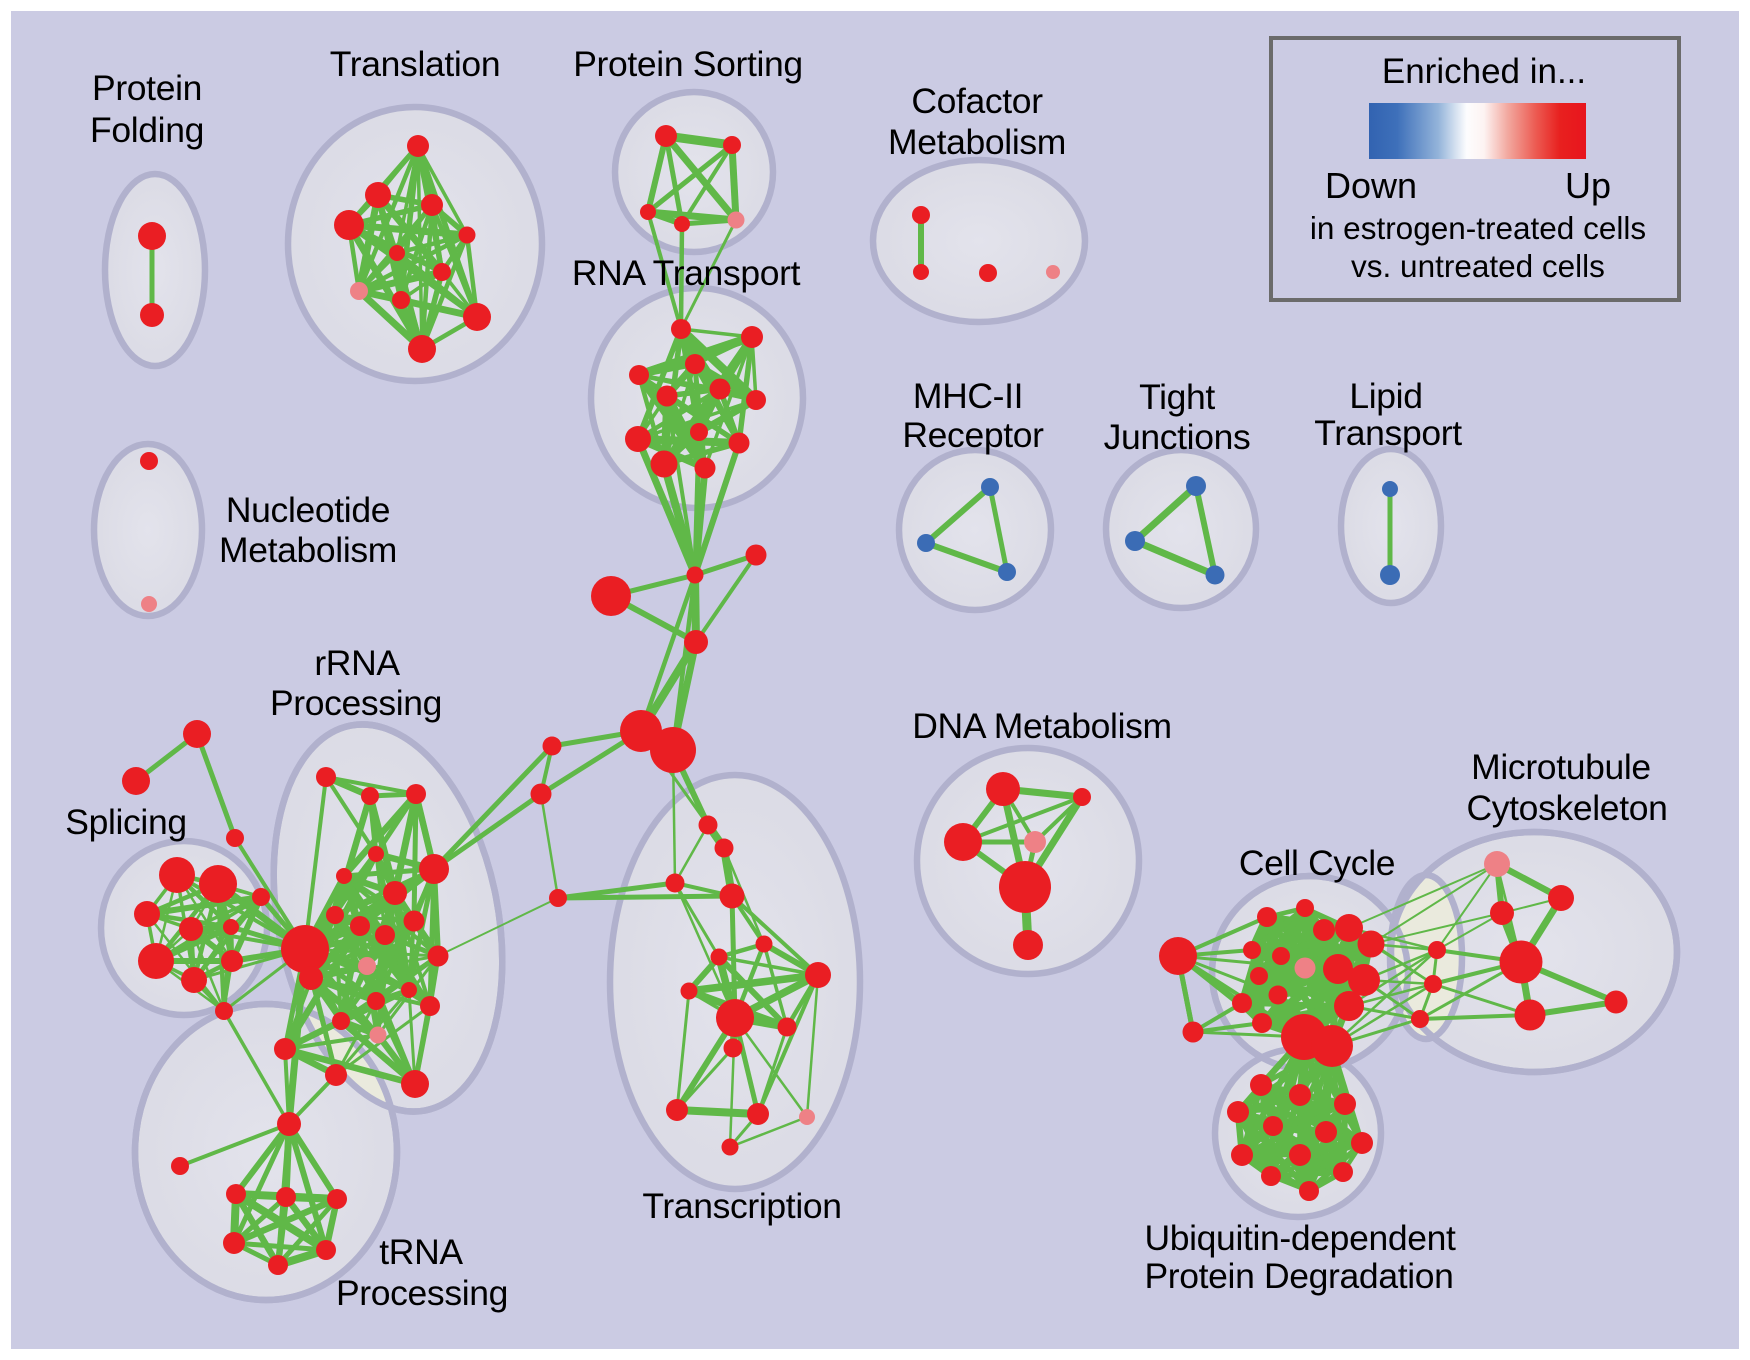 Image resolution: width=1750 pixels, height=1360 pixels. I want to click on svg-text: Cell Cycle, so click(1317, 863).